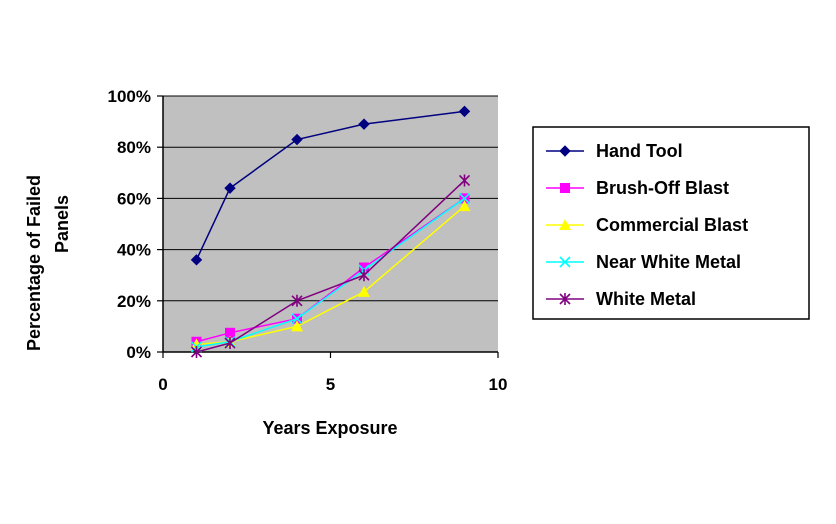 The height and width of the screenshot is (524, 836). What do you see at coordinates (129, 224) in the screenshot?
I see `y-tick-labels: 0% 20% 40% 60% 80% 100%` at bounding box center [129, 224].